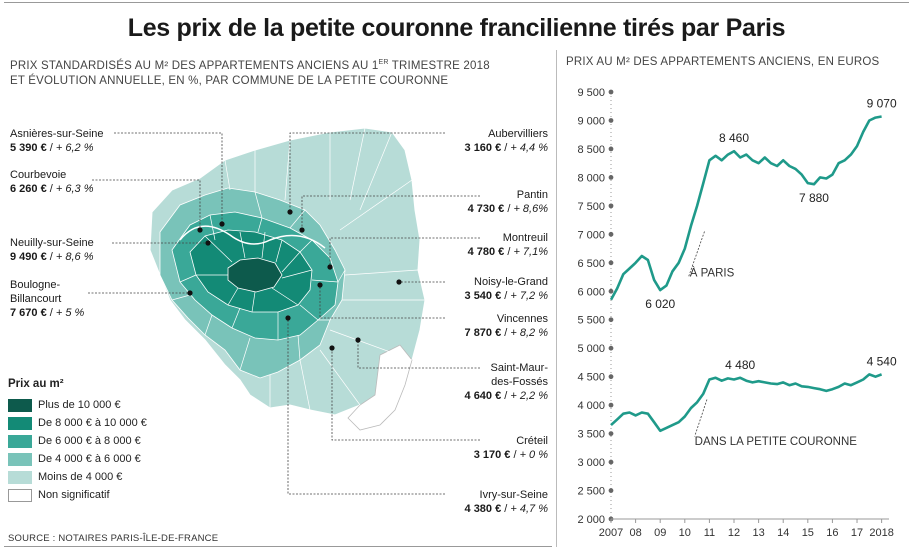 The image size is (913, 553). I want to click on legend-label: Plus de 10 000 €, so click(79, 405).